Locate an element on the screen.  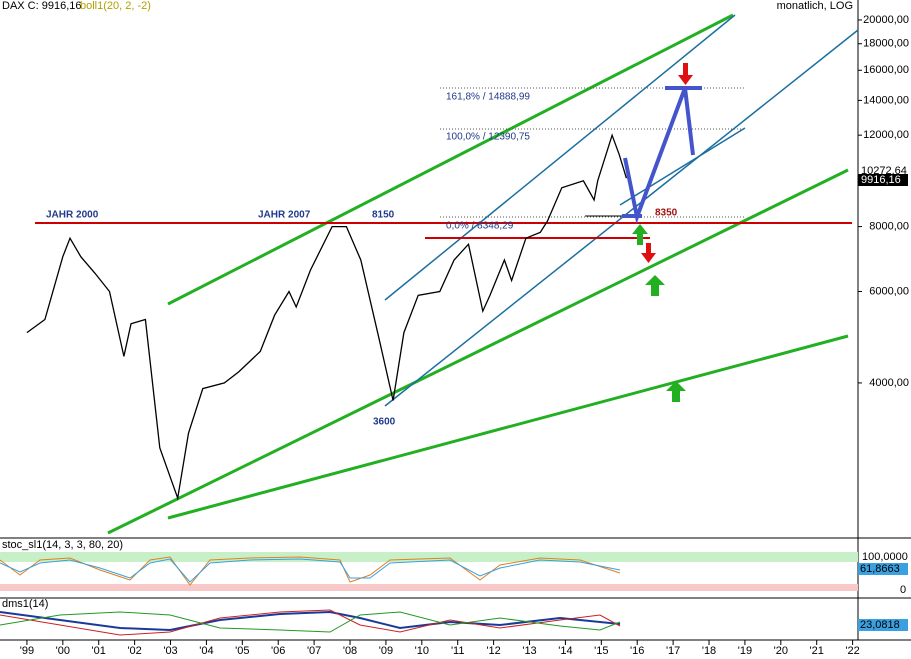
annotation: JAHR 2000 is located at coordinates (72, 215).